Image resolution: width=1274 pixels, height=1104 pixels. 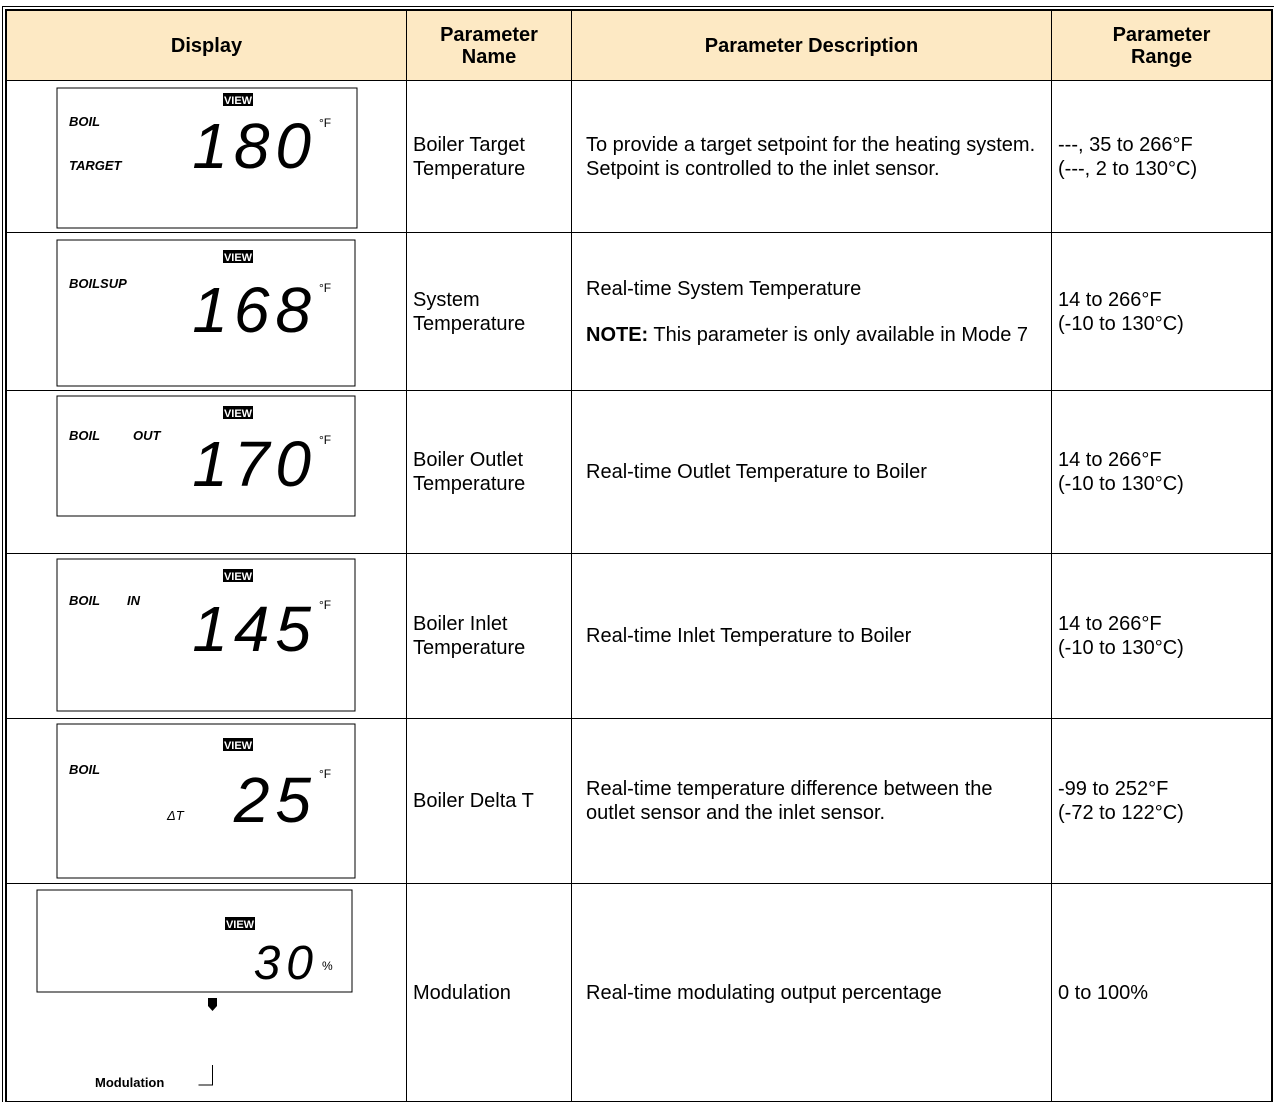 What do you see at coordinates (254, 464) in the screenshot?
I see `lcd-reading: 170` at bounding box center [254, 464].